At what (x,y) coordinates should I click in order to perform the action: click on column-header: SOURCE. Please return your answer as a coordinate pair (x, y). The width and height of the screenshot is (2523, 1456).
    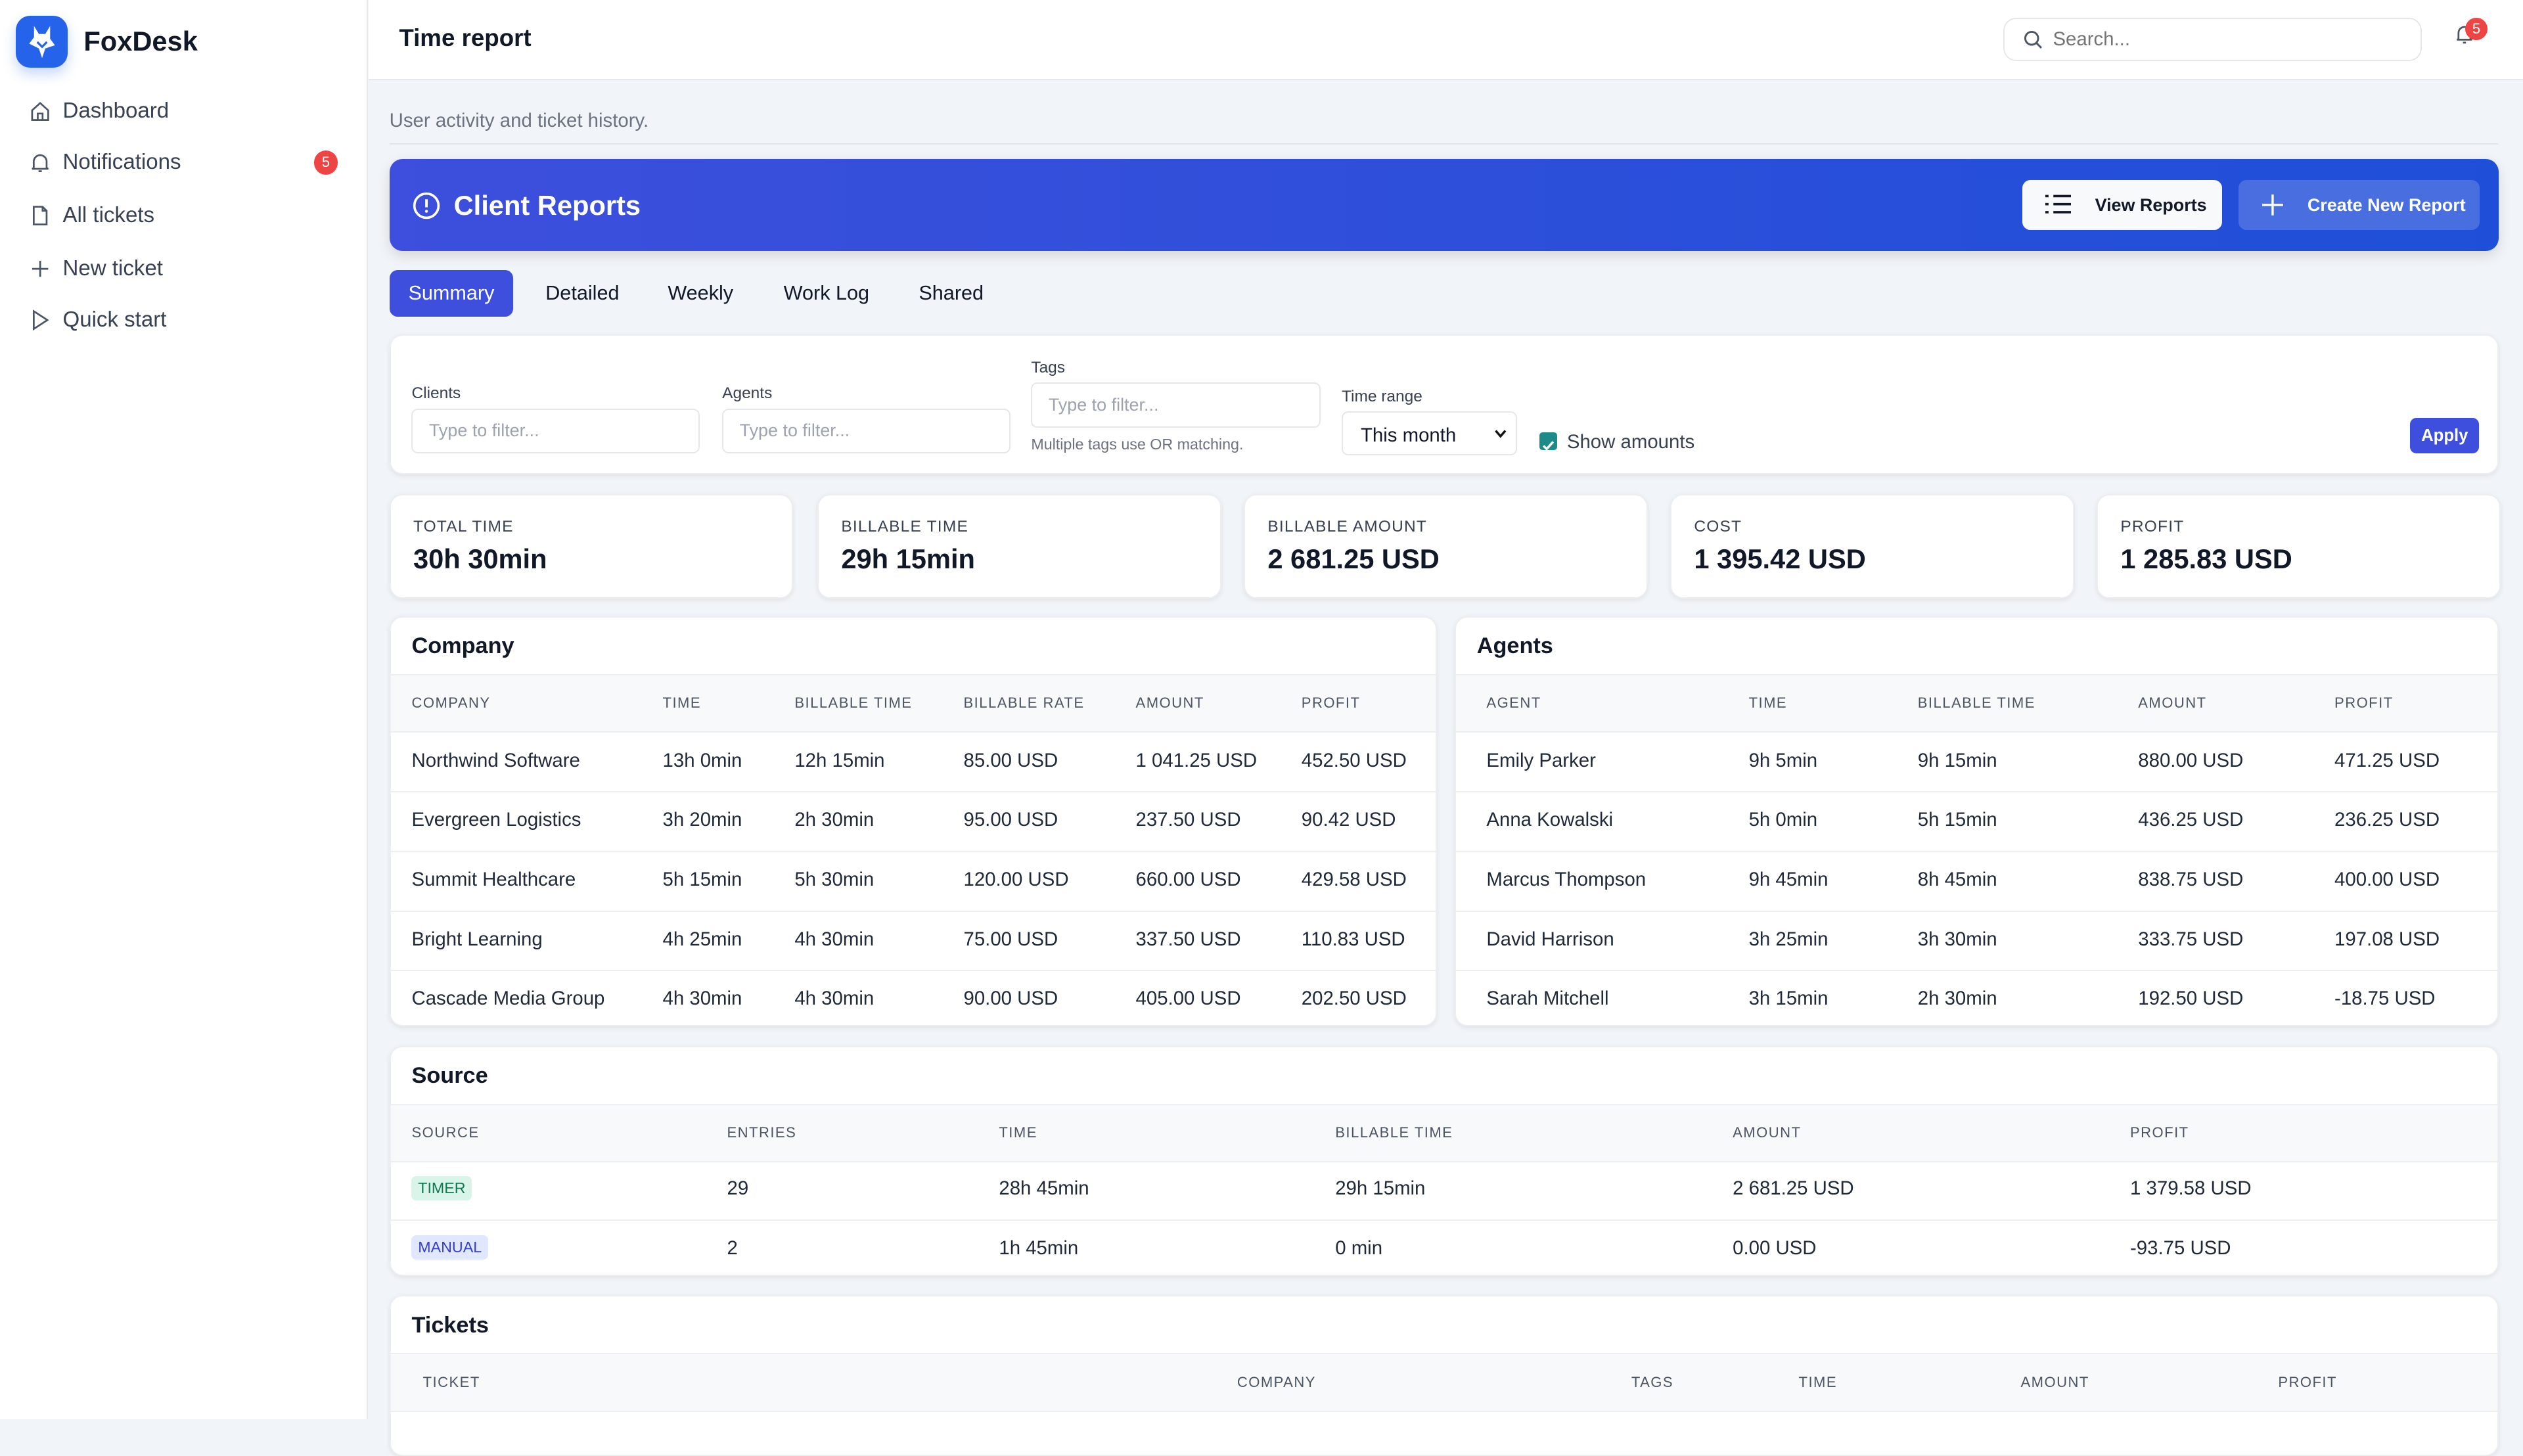
    Looking at the image, I should click on (445, 1132).